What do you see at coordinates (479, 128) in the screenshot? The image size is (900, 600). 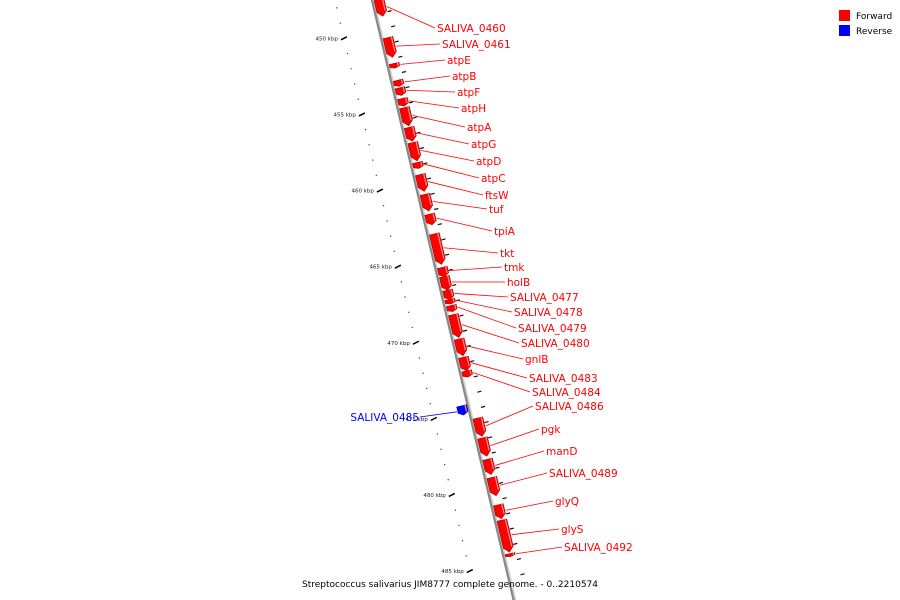 I see `gene-label-atpa: atpA` at bounding box center [479, 128].